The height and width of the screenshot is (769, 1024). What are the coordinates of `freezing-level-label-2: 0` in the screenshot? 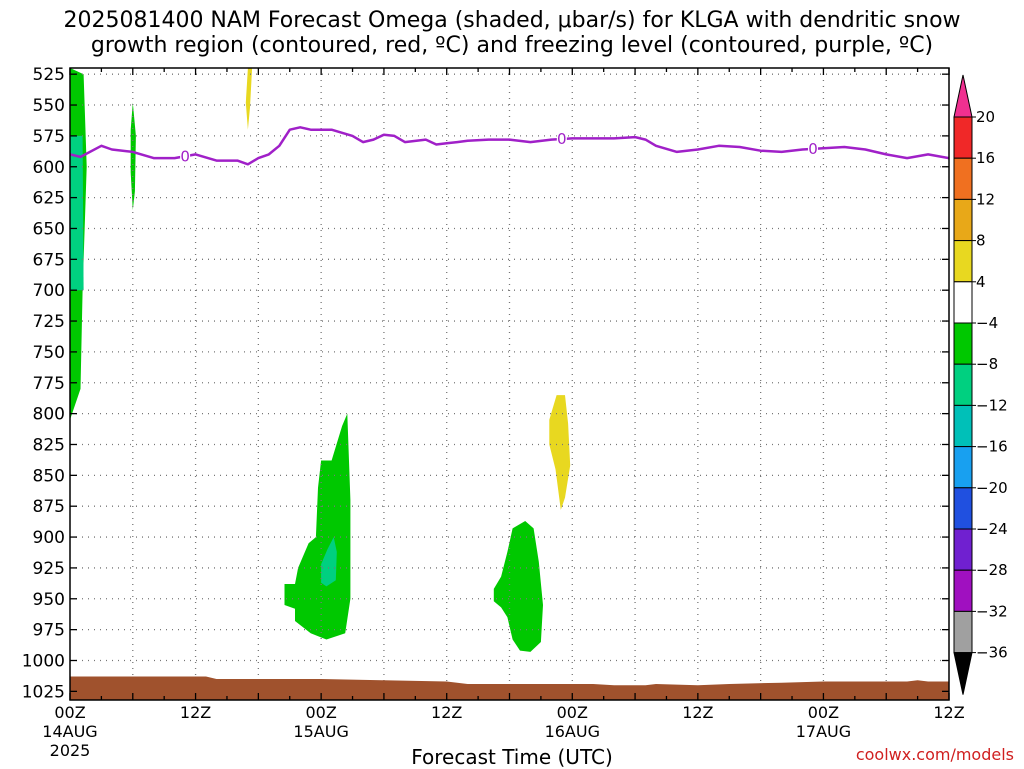 It's located at (813, 149).